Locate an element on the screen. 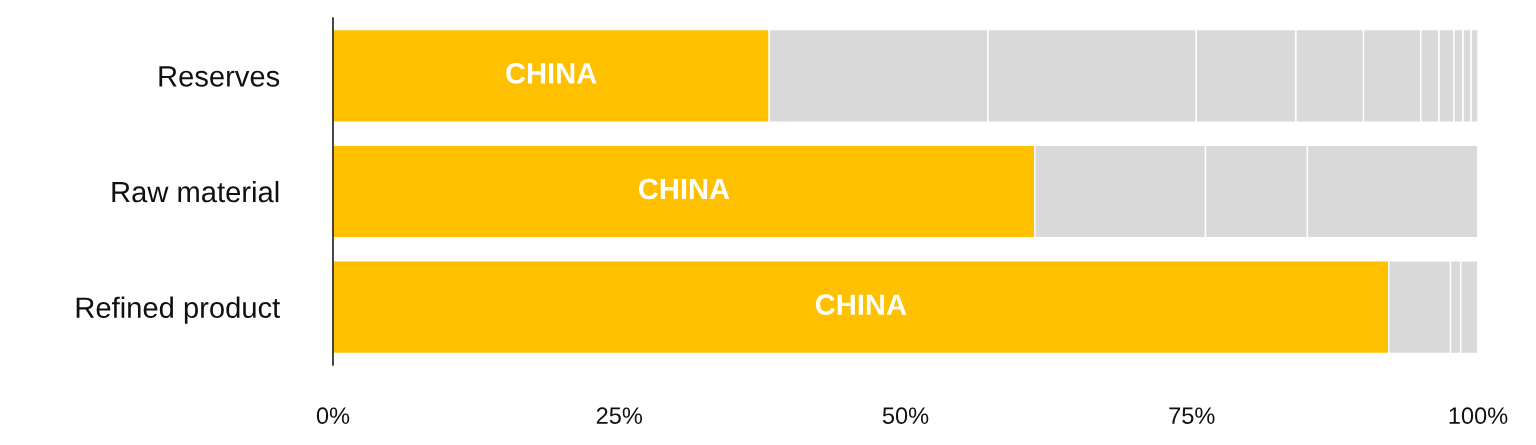 Image resolution: width=1536 pixels, height=445 pixels. series-label: CHINA is located at coordinates (551, 73).